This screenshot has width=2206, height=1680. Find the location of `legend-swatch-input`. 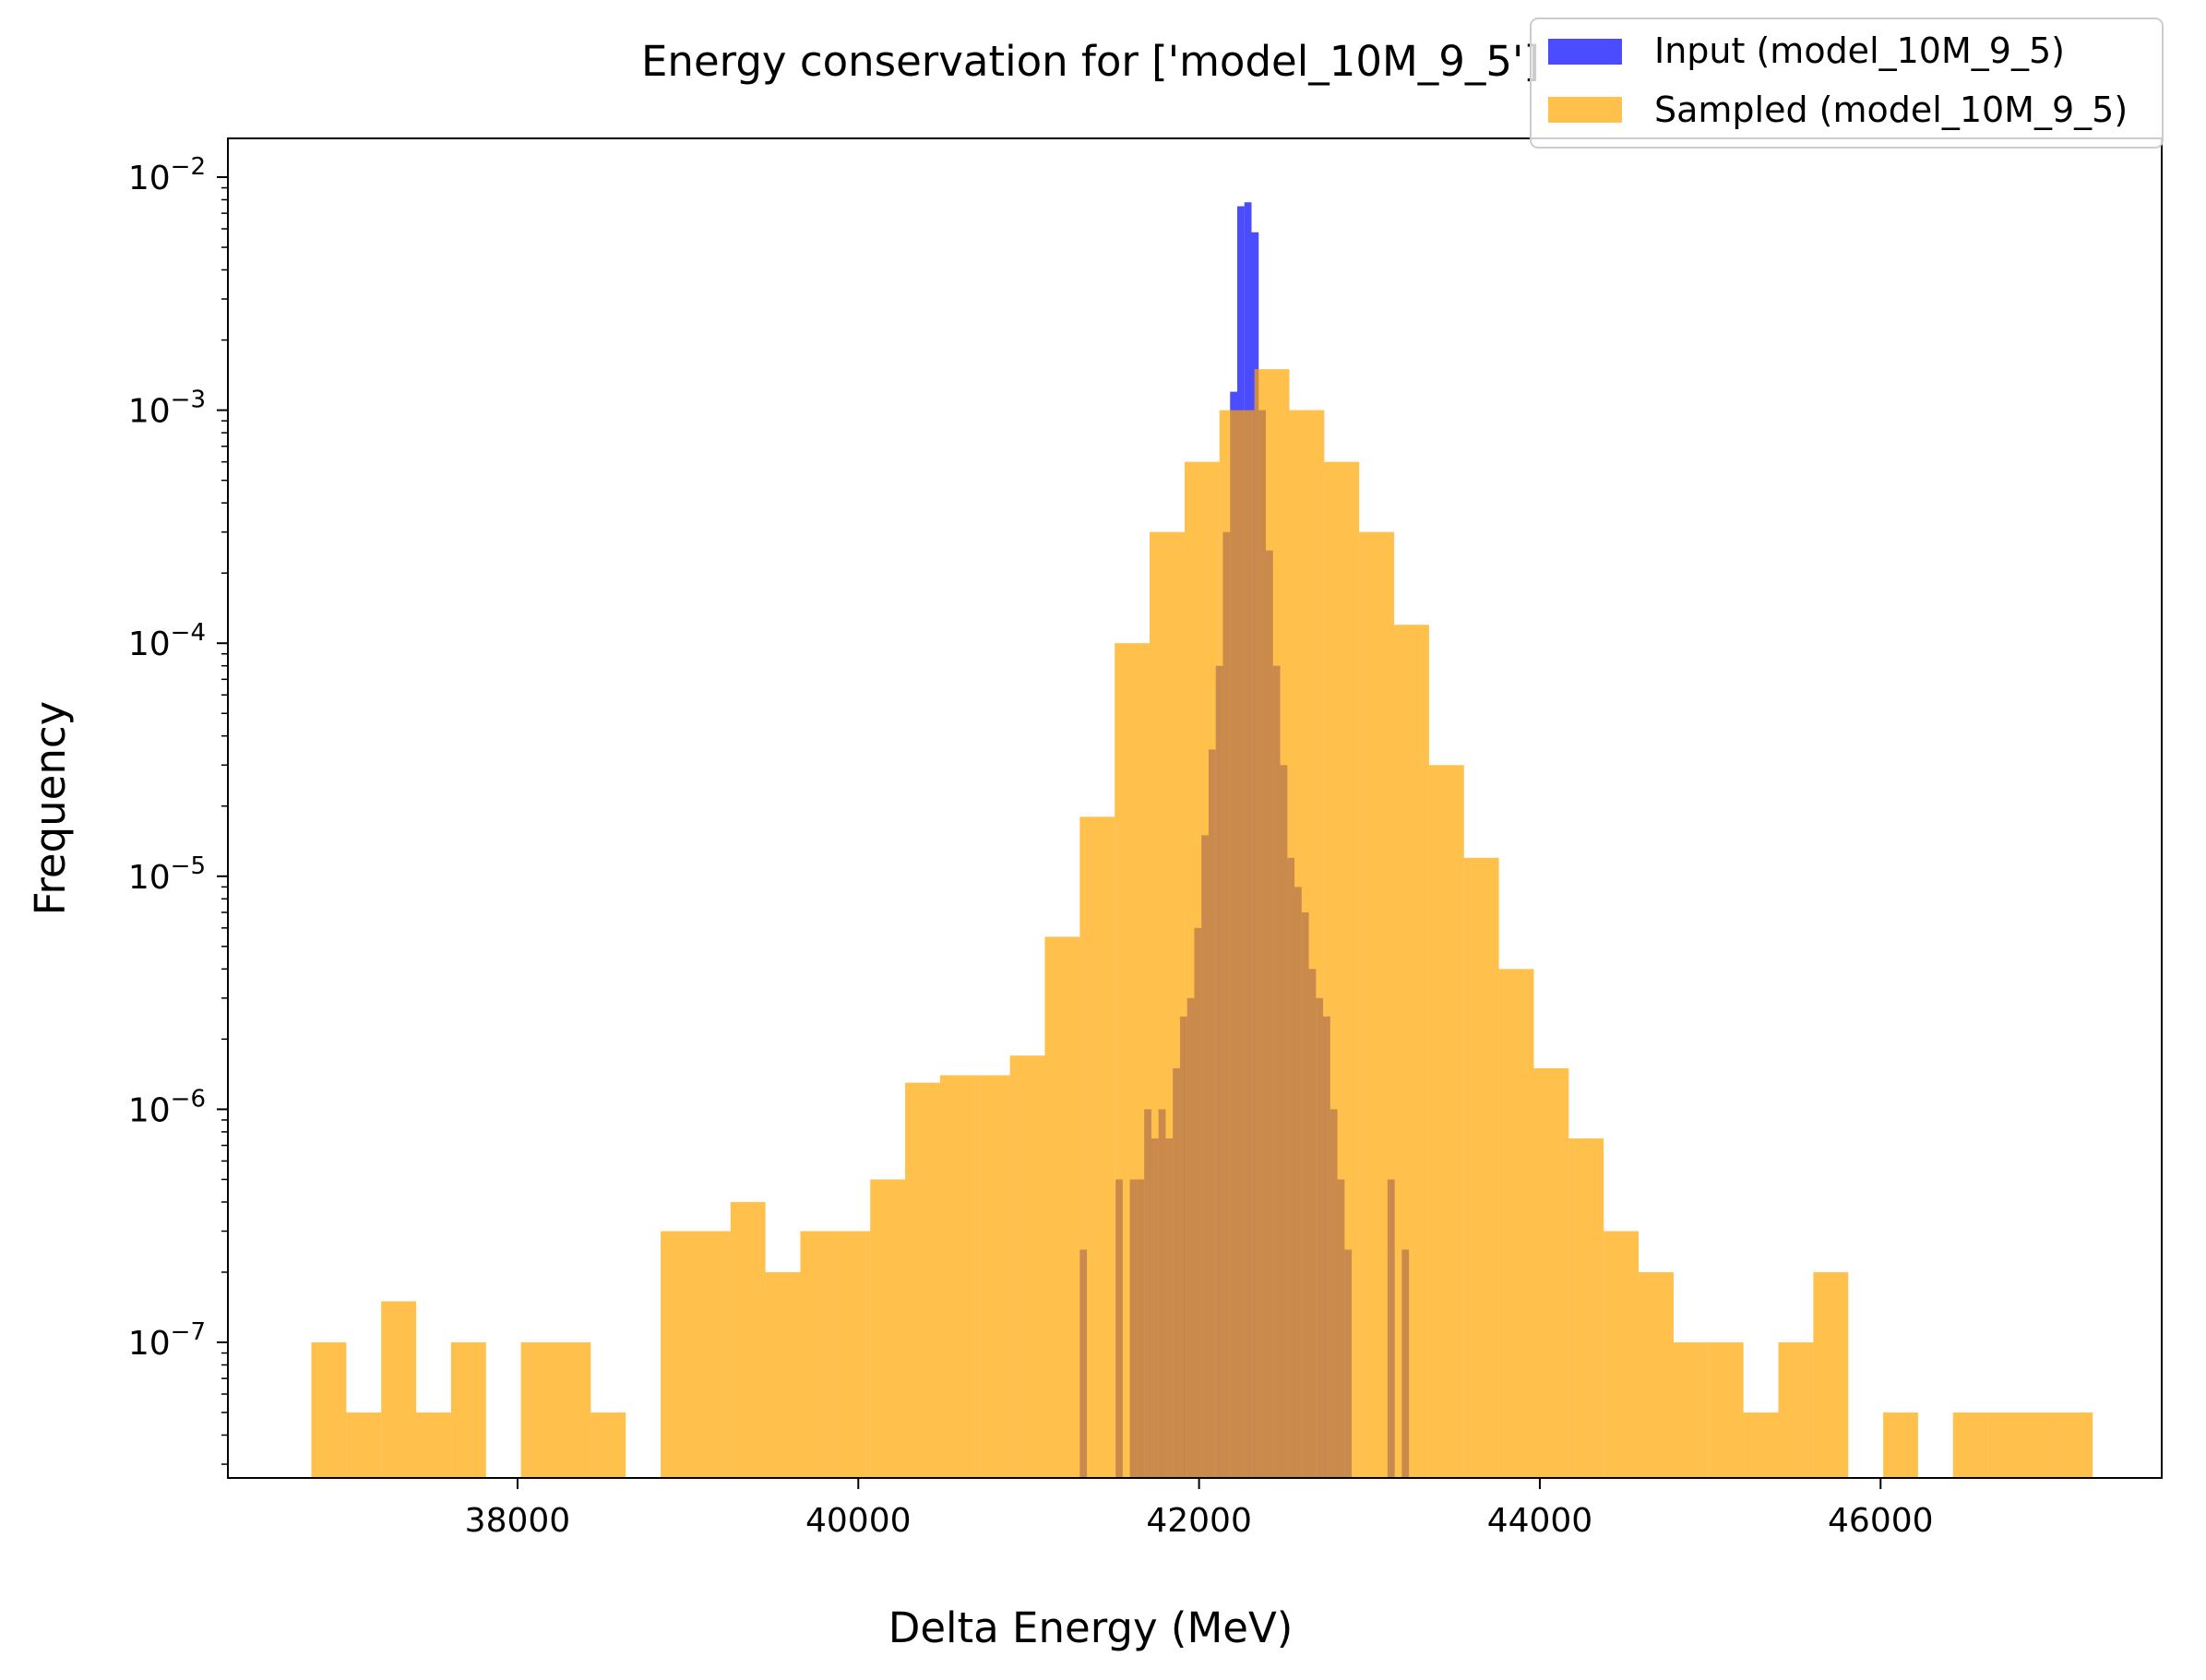

legend-swatch-input is located at coordinates (1585, 52).